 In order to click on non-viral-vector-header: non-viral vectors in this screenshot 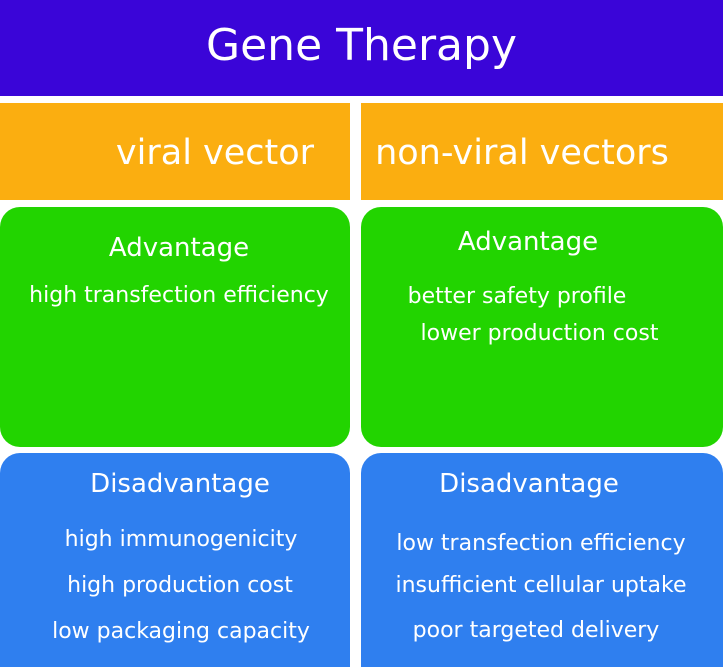, I will do `click(542, 151)`.